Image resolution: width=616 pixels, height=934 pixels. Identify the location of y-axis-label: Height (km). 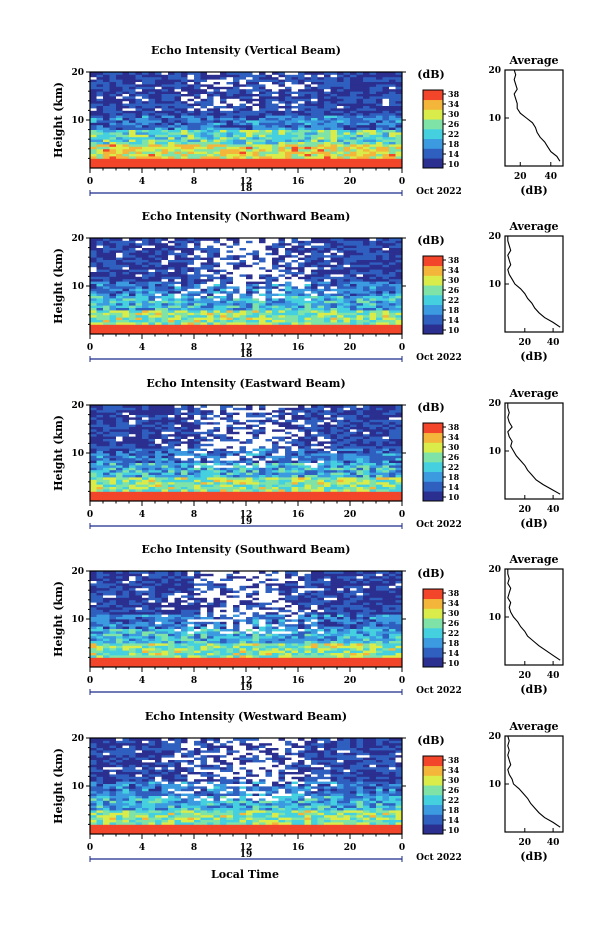
(58, 120).